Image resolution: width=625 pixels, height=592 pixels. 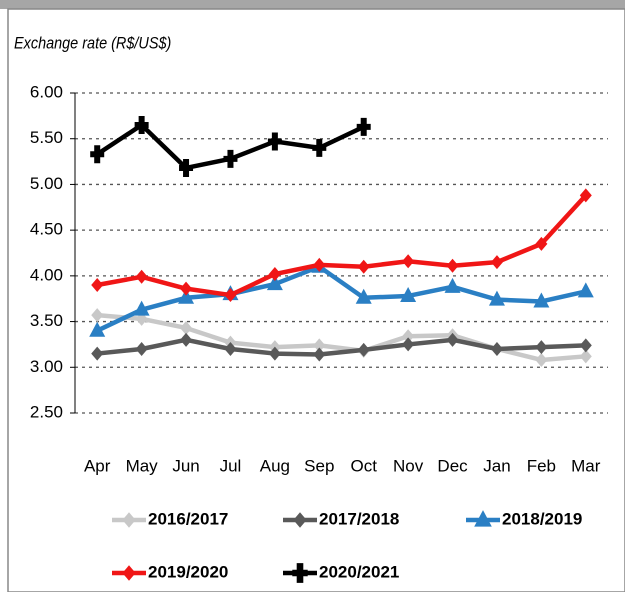 What do you see at coordinates (275, 465) in the screenshot?
I see `x-tick-label: Aug` at bounding box center [275, 465].